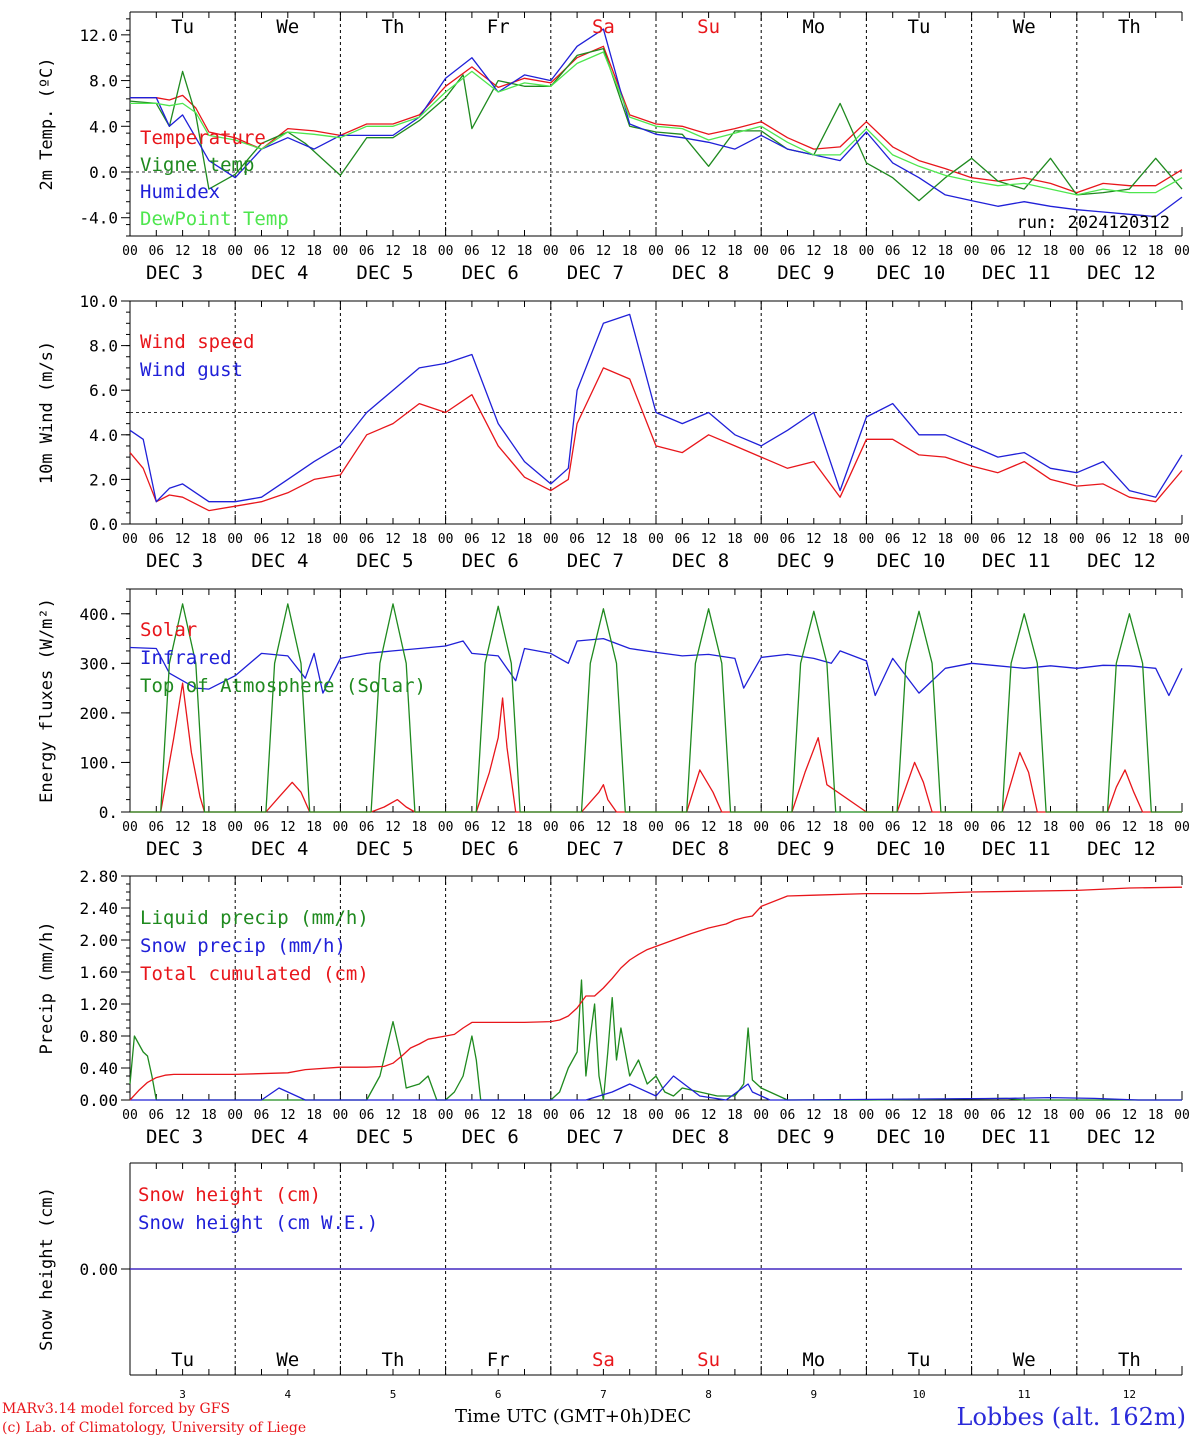 This screenshot has height=1440, width=1194. I want to click on flux-y-tick-label: 300., so click(98, 663).